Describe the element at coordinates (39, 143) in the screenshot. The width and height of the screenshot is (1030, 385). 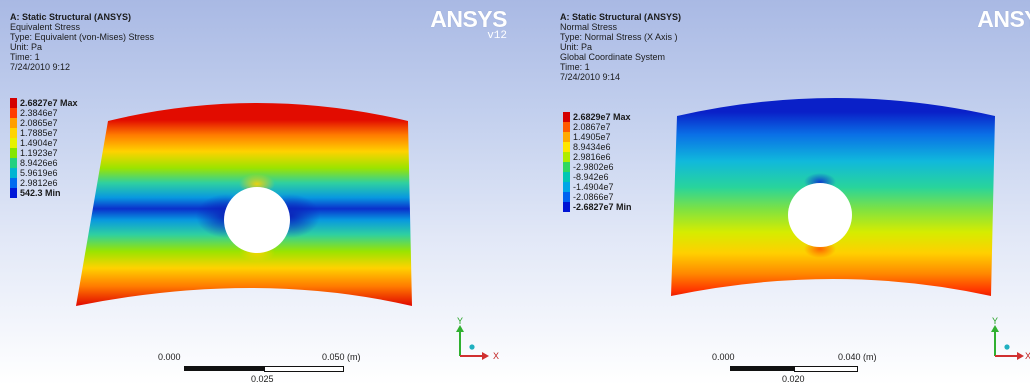
I see `legend-label: 1.4904e7` at that location.